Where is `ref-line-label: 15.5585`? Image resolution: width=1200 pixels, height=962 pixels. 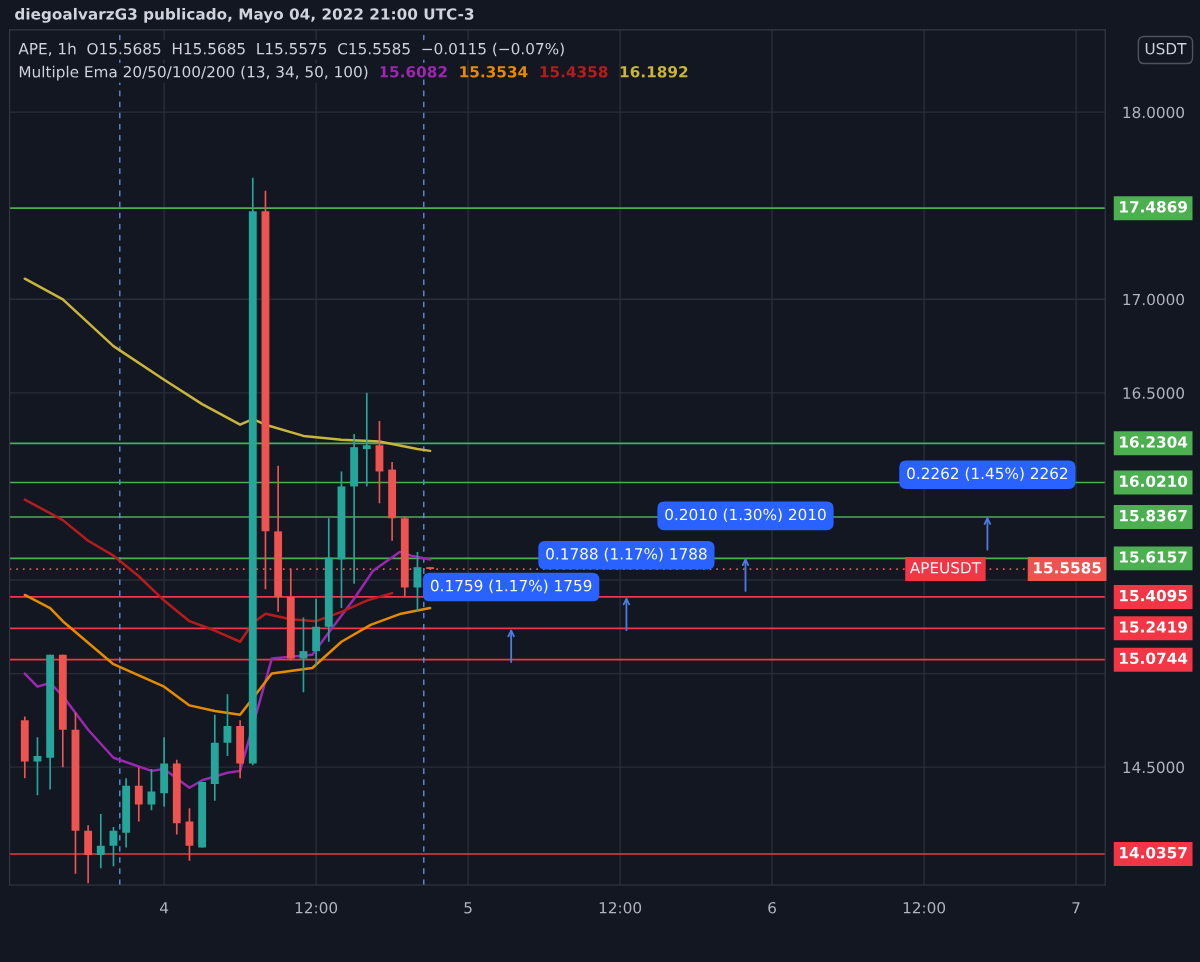
ref-line-label: 15.5585 is located at coordinates (1067, 567).